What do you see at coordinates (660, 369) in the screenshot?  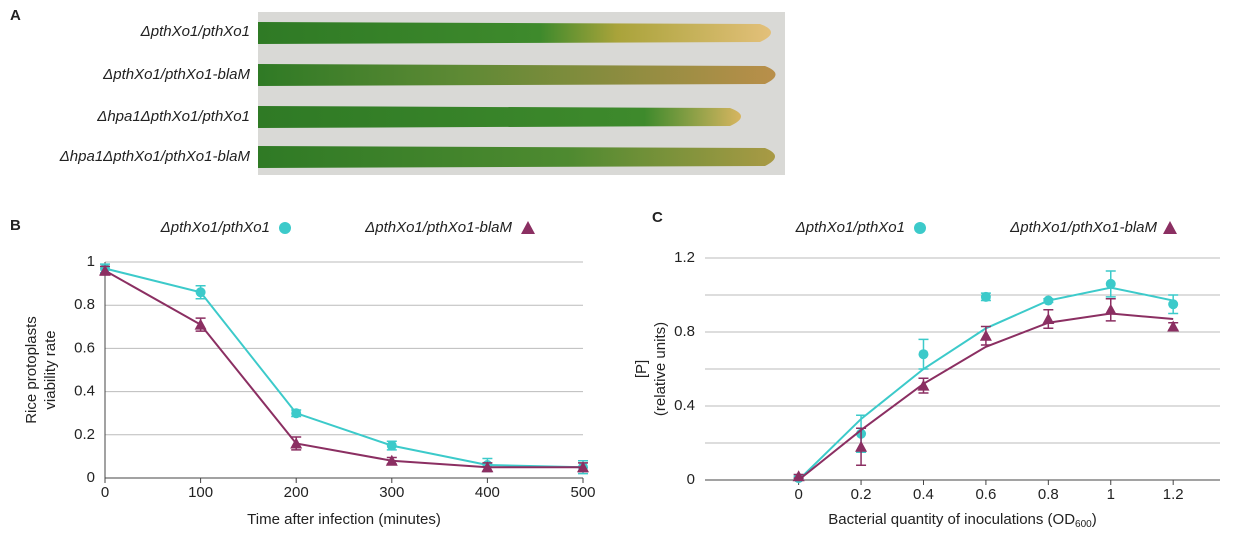 I see `y-axis-label-line: (relative units)` at bounding box center [660, 369].